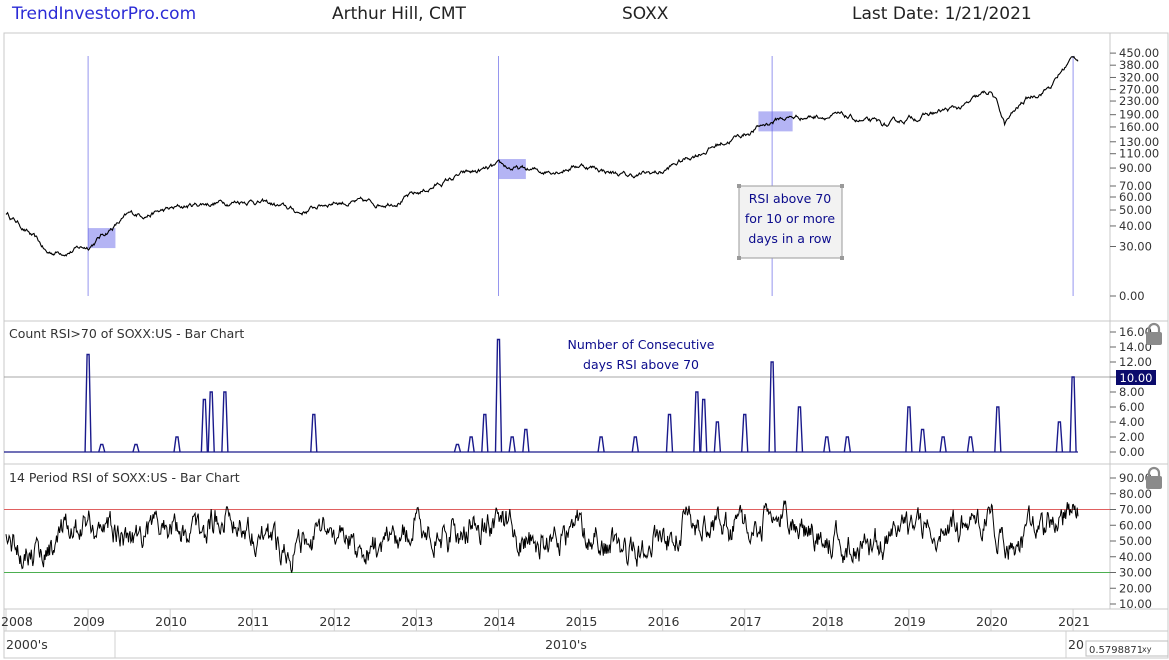 Image resolution: width=1169 pixels, height=660 pixels. I want to click on price-tick-label: 30.00, so click(1135, 246).